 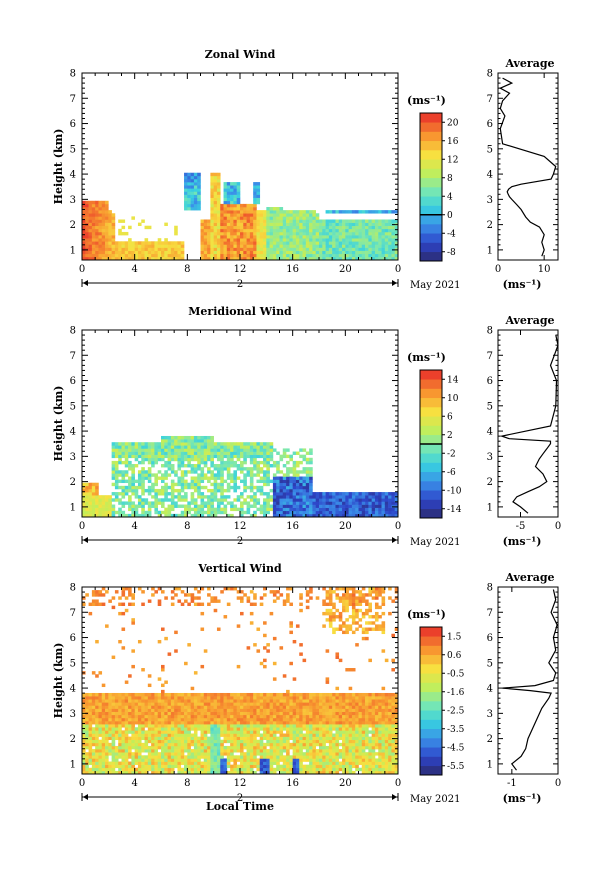 I want to click on x-tick-label: 0, so click(x=82, y=269).